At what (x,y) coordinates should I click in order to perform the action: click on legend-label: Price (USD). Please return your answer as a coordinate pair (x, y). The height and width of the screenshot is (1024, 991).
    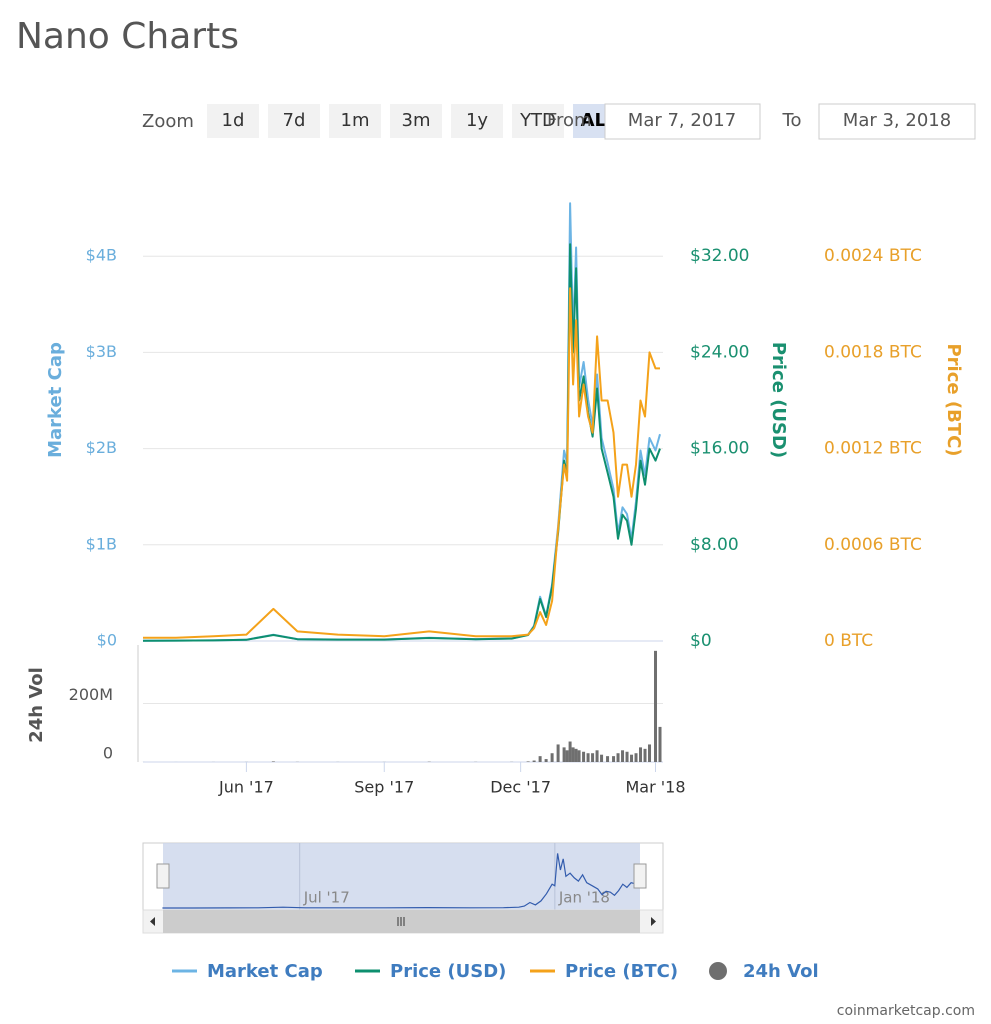
    Looking at the image, I should click on (448, 971).